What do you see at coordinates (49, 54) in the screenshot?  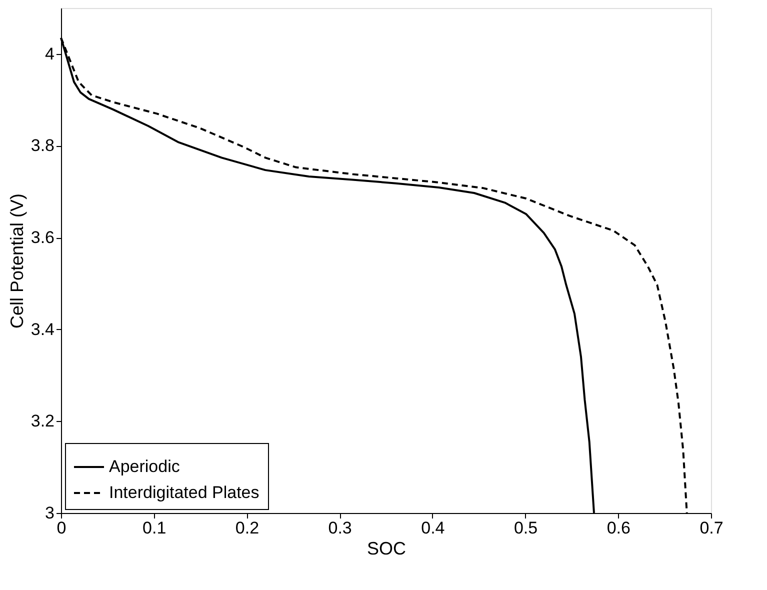 I see `y-tick-label: 4` at bounding box center [49, 54].